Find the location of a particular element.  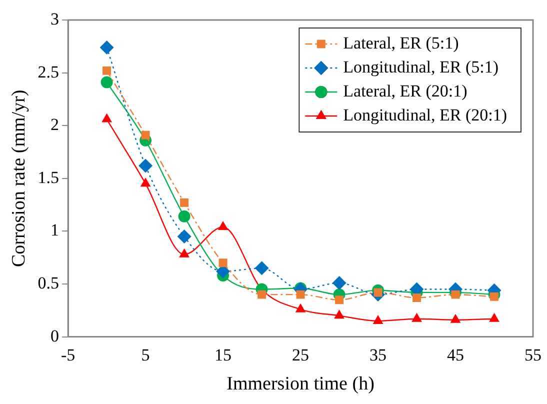

y-tick-label: 2.5 is located at coordinates (49, 72).